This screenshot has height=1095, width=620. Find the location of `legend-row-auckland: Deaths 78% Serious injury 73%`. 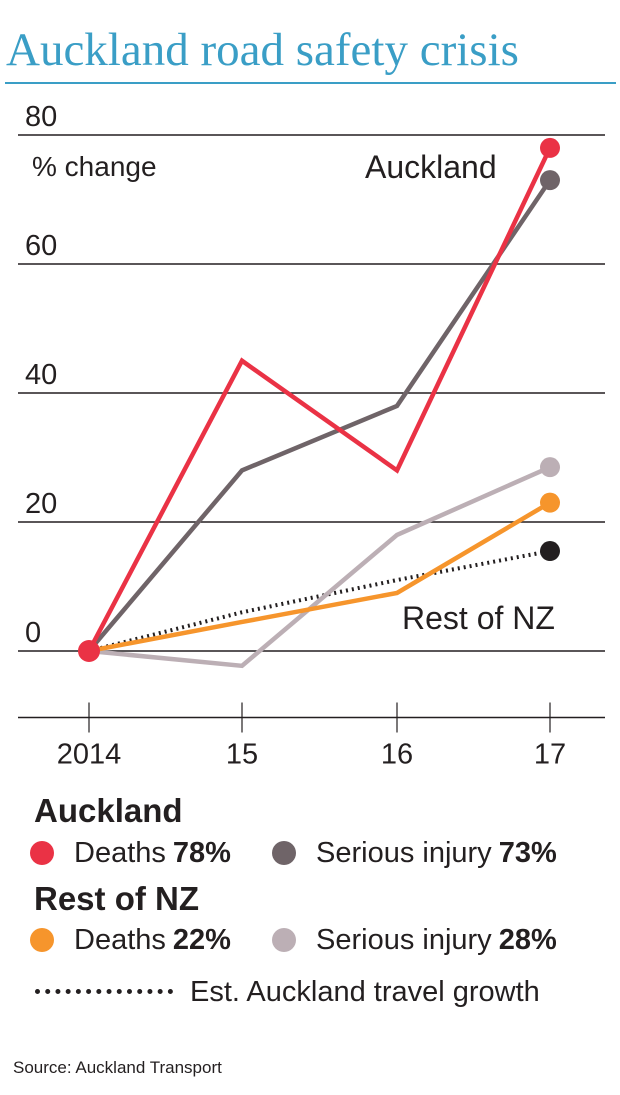

legend-row-auckland: Deaths 78% Serious injury 73% is located at coordinates (325, 853).